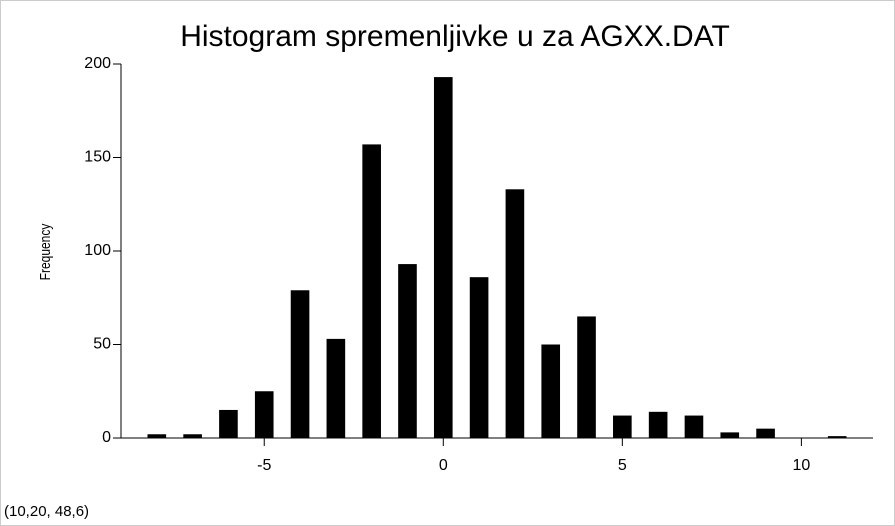 The width and height of the screenshot is (895, 526). What do you see at coordinates (106, 437) in the screenshot?
I see `y-tick-label: 0` at bounding box center [106, 437].